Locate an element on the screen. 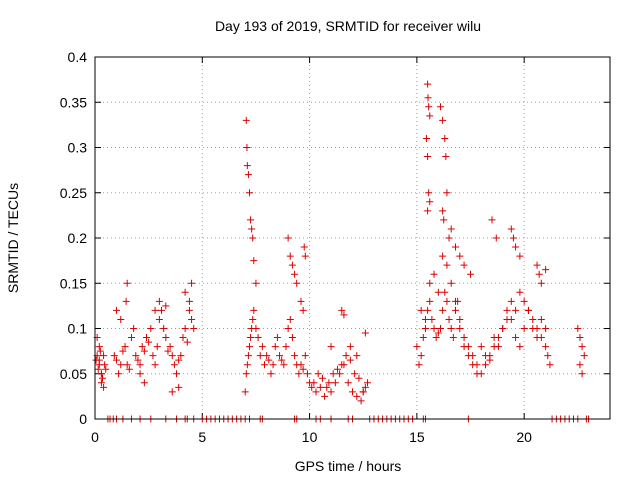 The height and width of the screenshot is (480, 640). x-tick-label: 15 is located at coordinates (417, 437).